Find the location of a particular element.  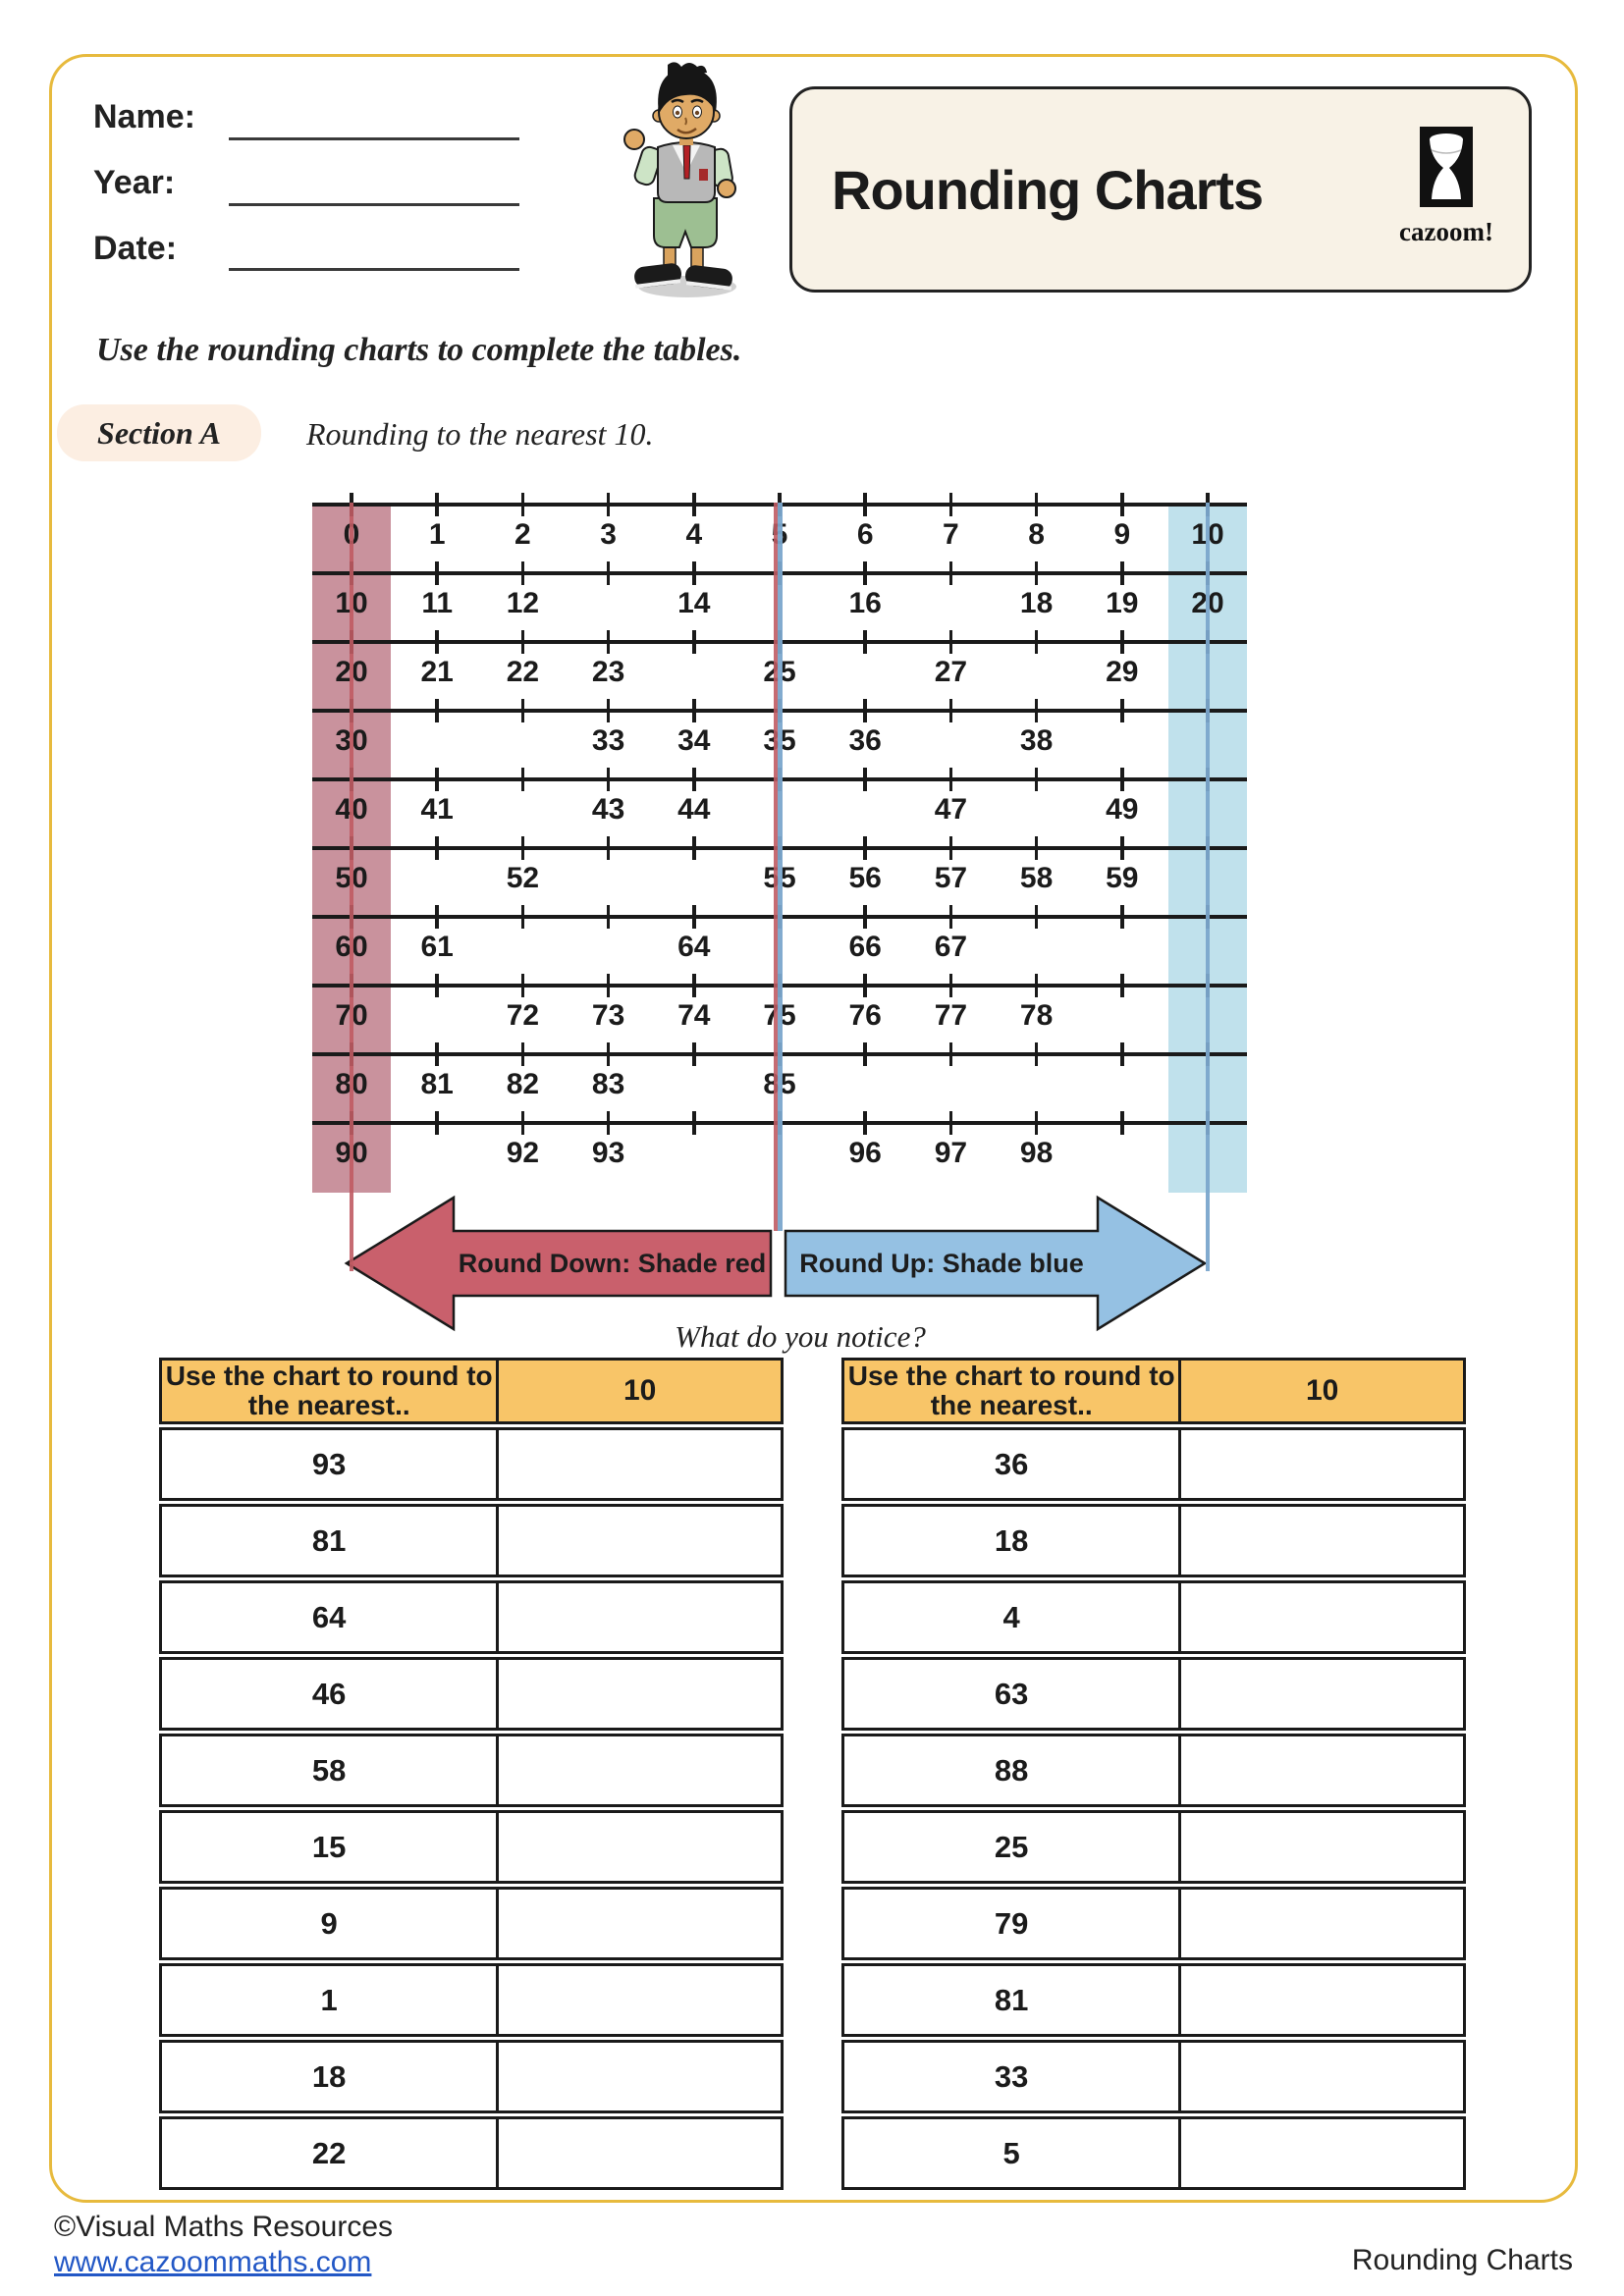

chart-number: 29 is located at coordinates (1122, 672).